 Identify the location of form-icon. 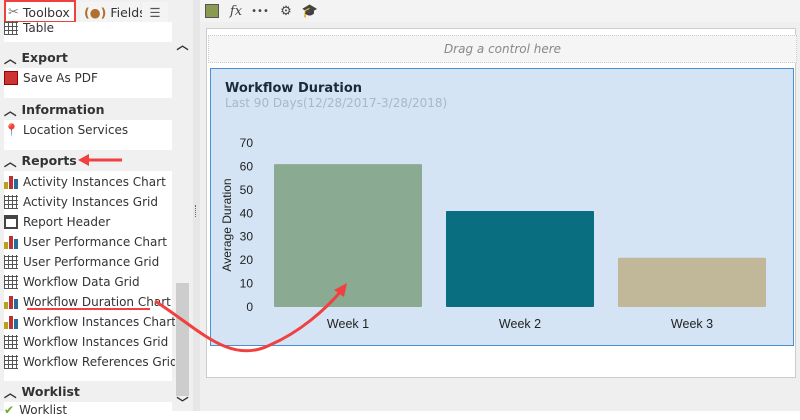
(212, 11).